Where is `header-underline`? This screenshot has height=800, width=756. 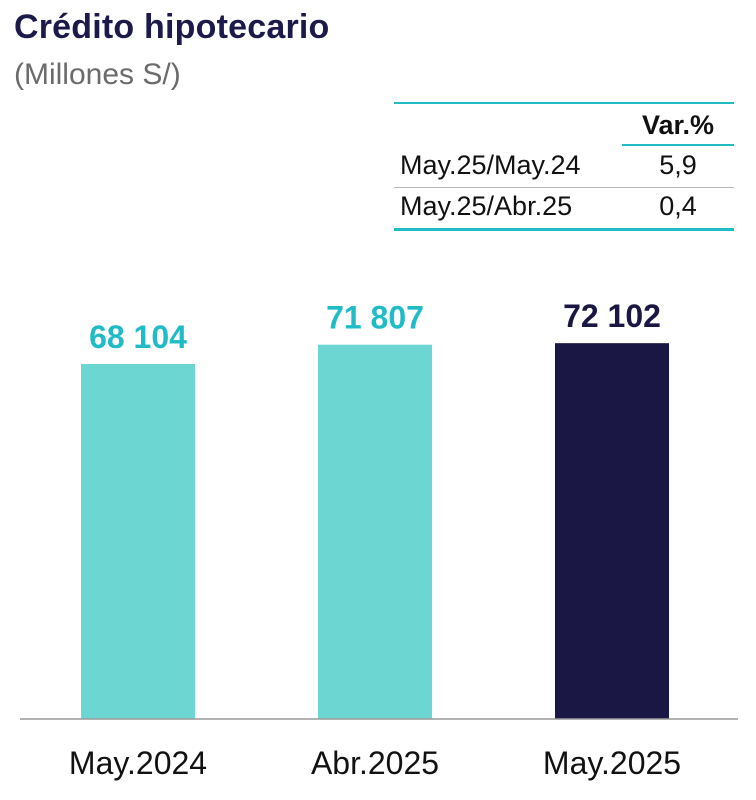 header-underline is located at coordinates (678, 145).